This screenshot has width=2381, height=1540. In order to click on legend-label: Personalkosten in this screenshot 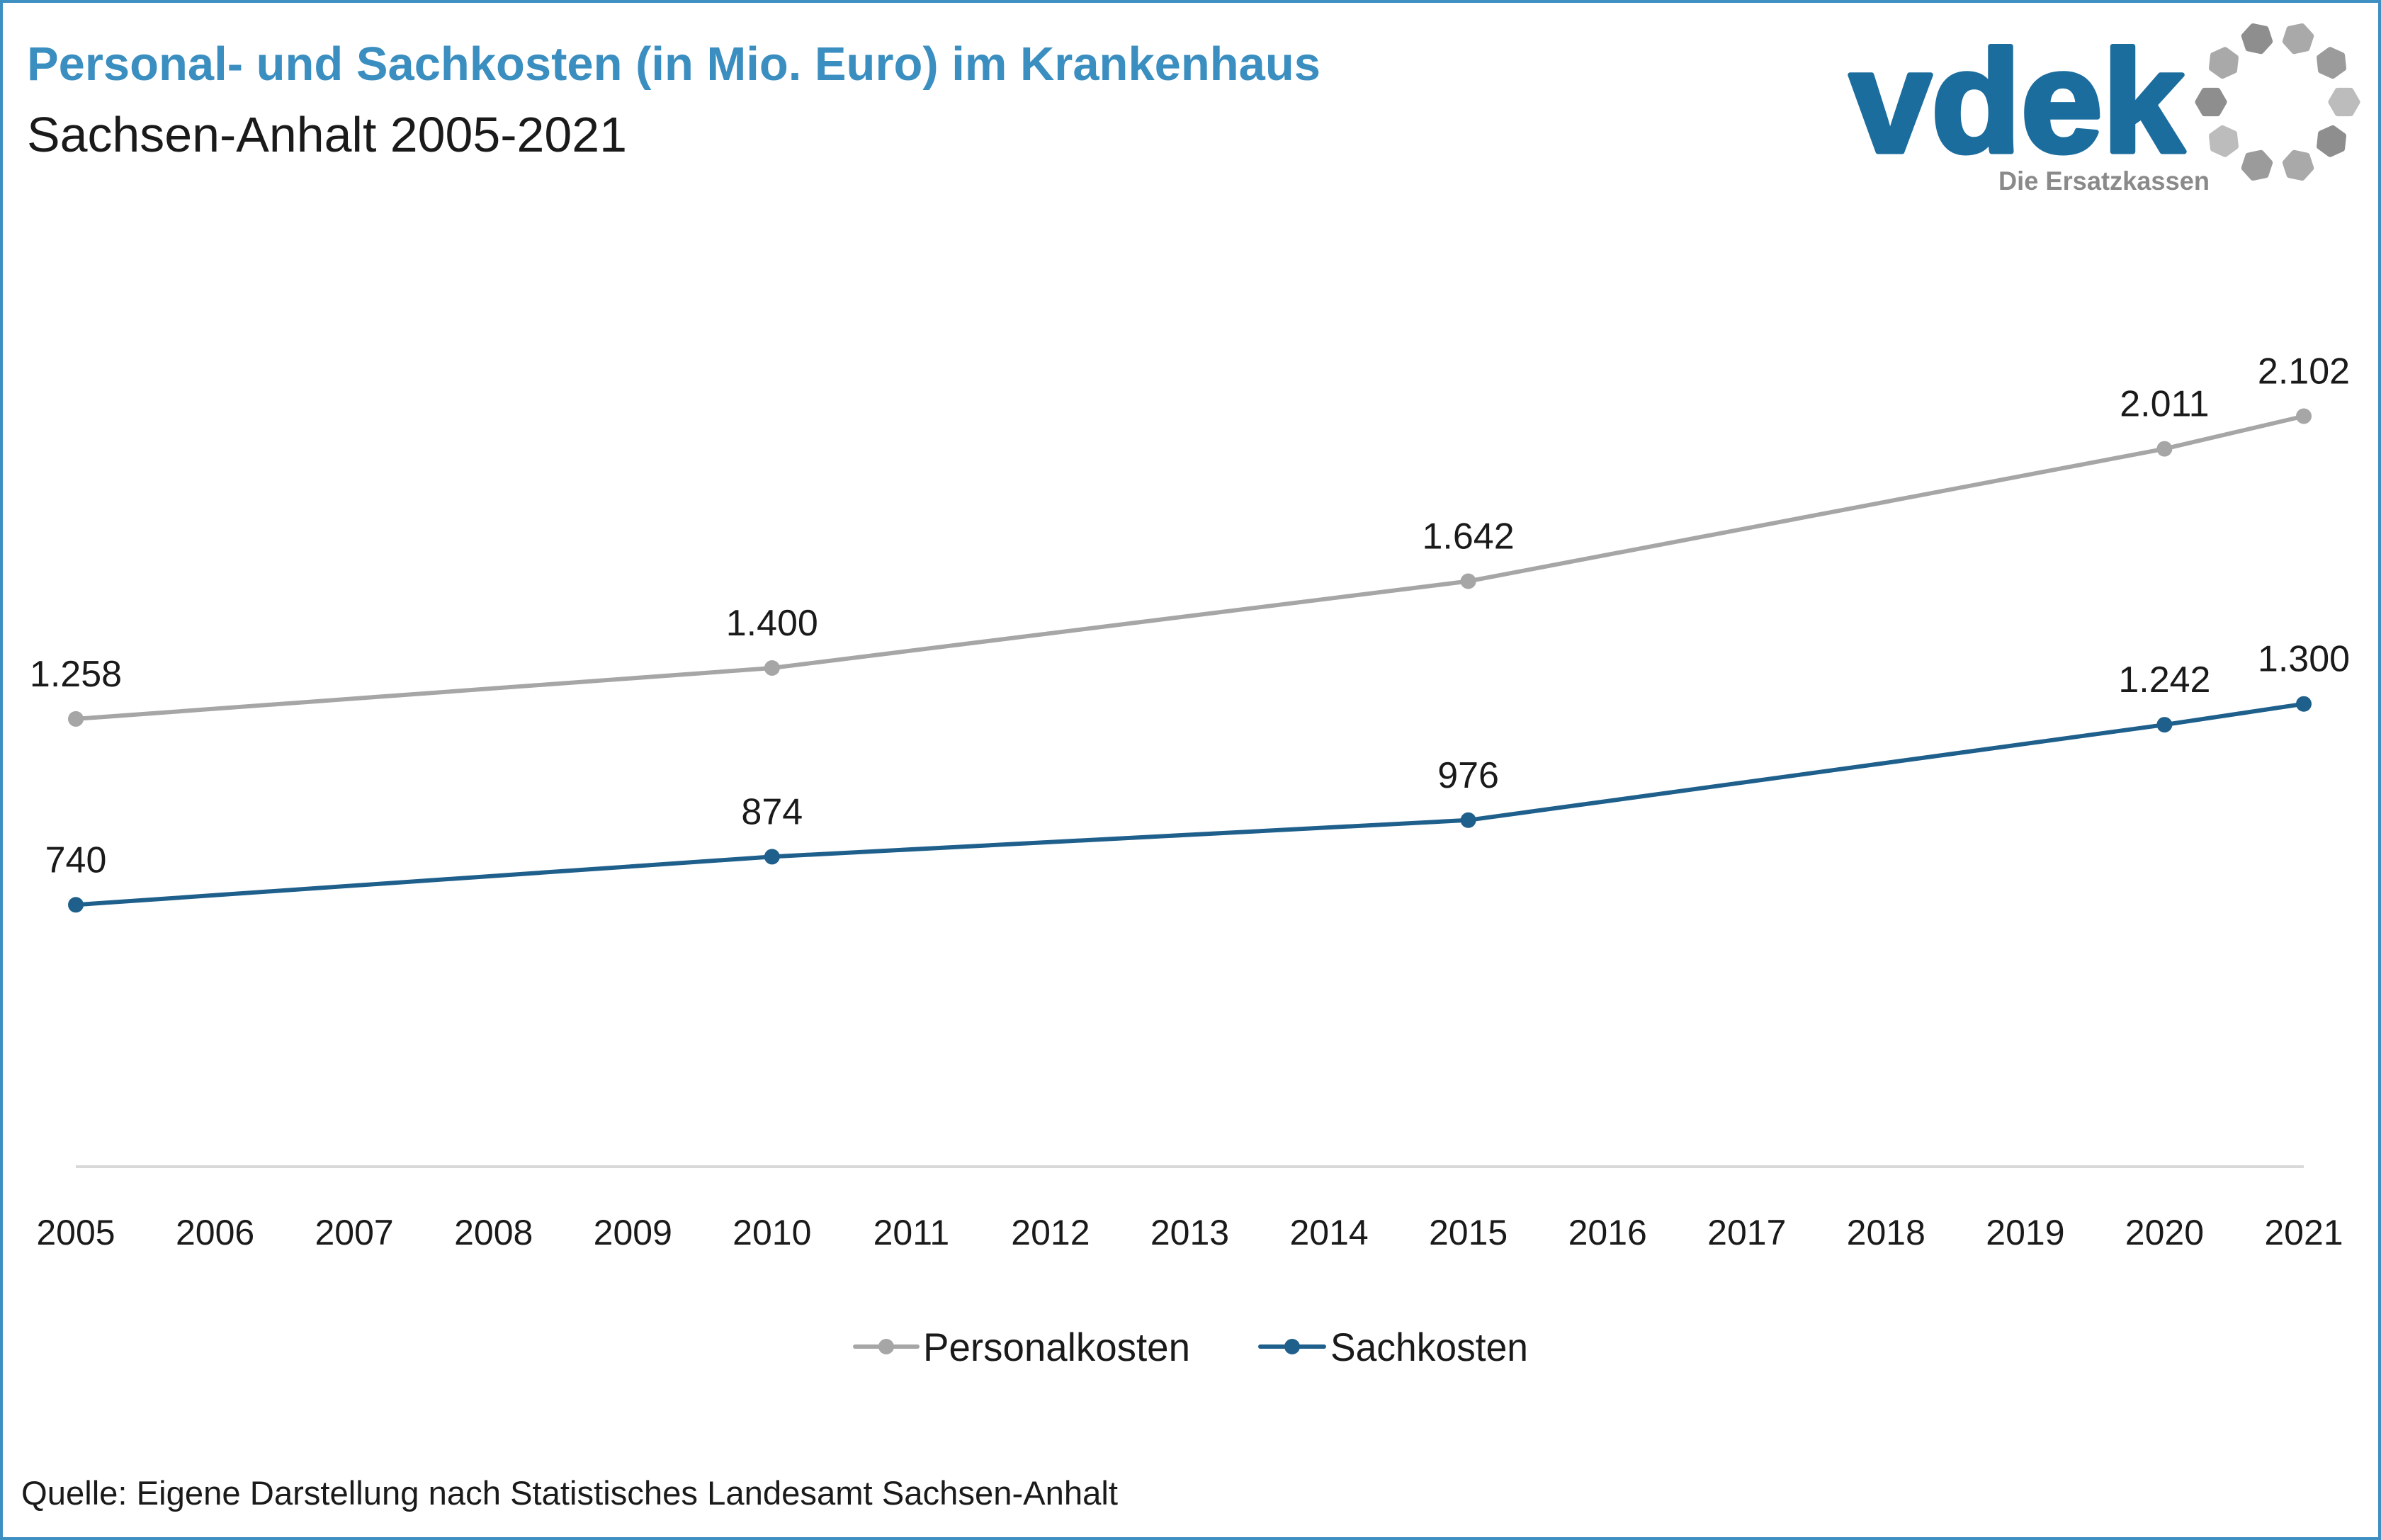, I will do `click(1056, 1347)`.